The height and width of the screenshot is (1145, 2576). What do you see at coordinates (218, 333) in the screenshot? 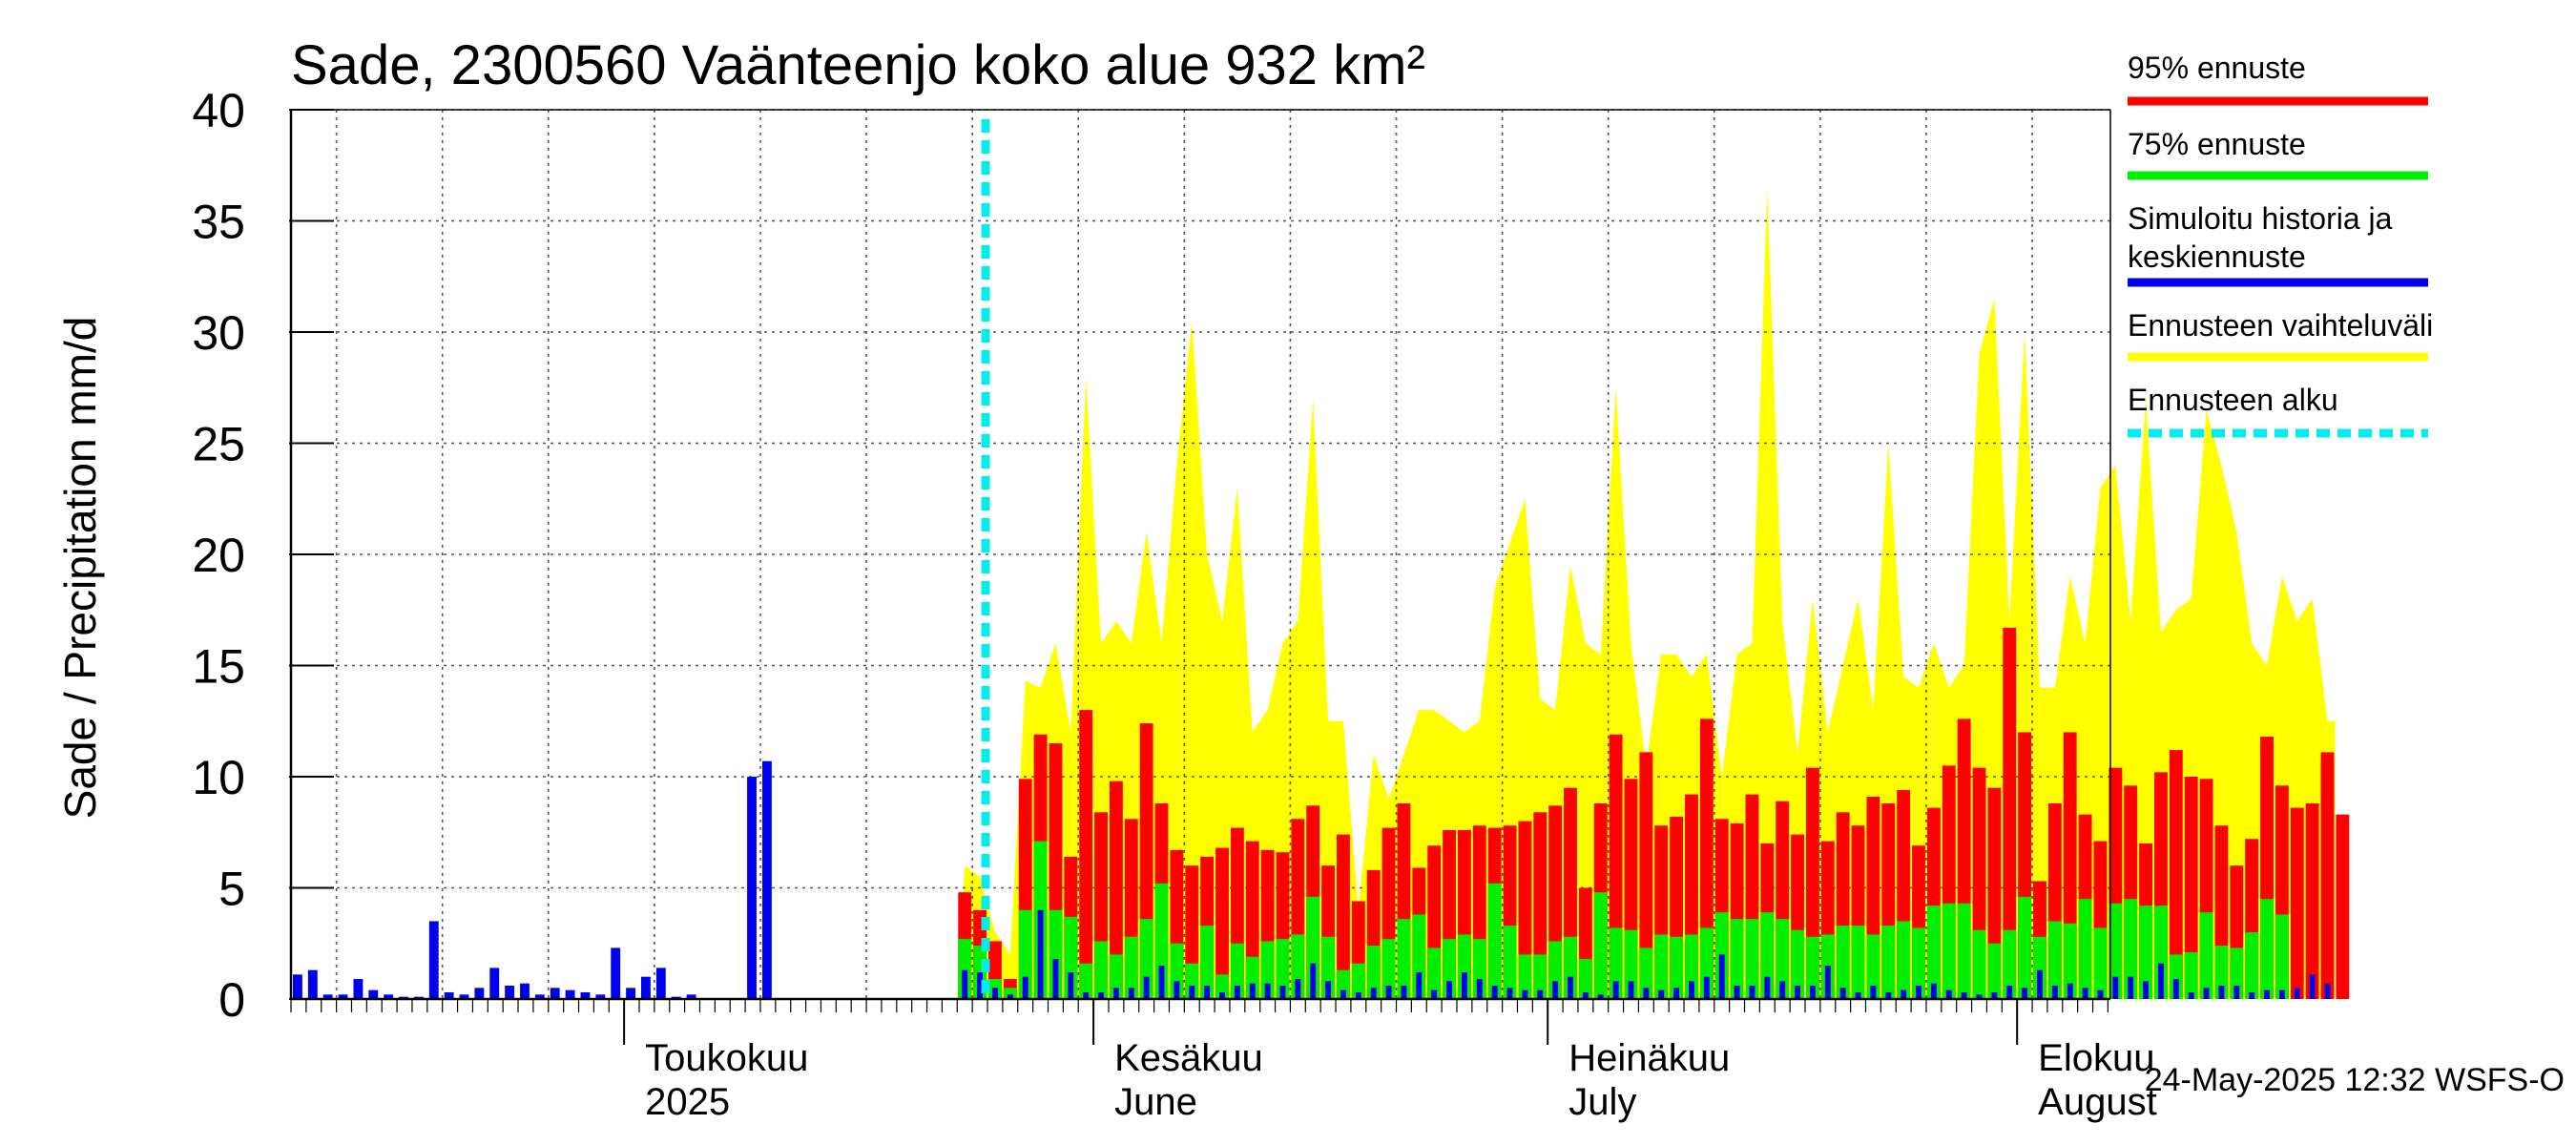
I see `y-tick-label: 30` at bounding box center [218, 333].